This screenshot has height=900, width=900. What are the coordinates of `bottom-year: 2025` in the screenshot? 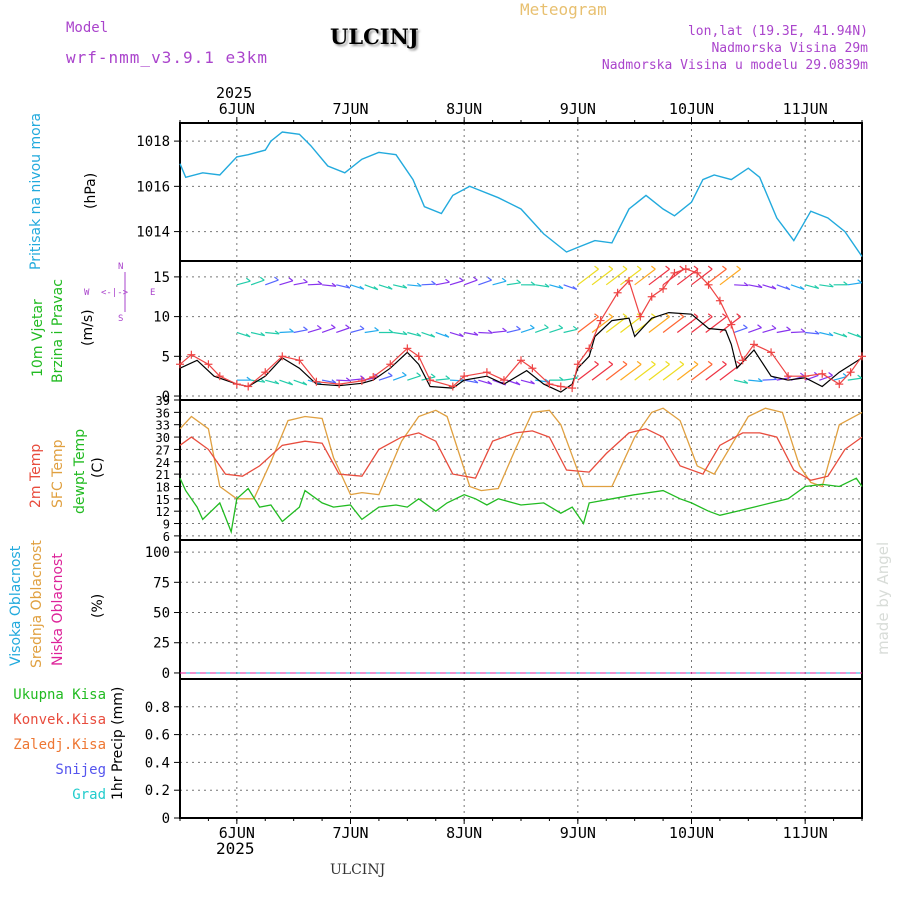 It's located at (235, 848).